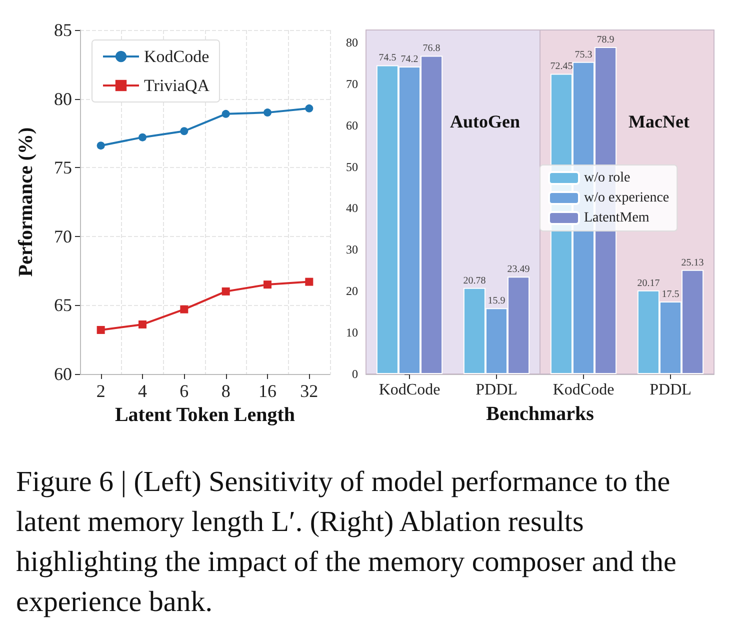  Describe the element at coordinates (648, 283) in the screenshot. I see `data-label: 20.17` at that location.